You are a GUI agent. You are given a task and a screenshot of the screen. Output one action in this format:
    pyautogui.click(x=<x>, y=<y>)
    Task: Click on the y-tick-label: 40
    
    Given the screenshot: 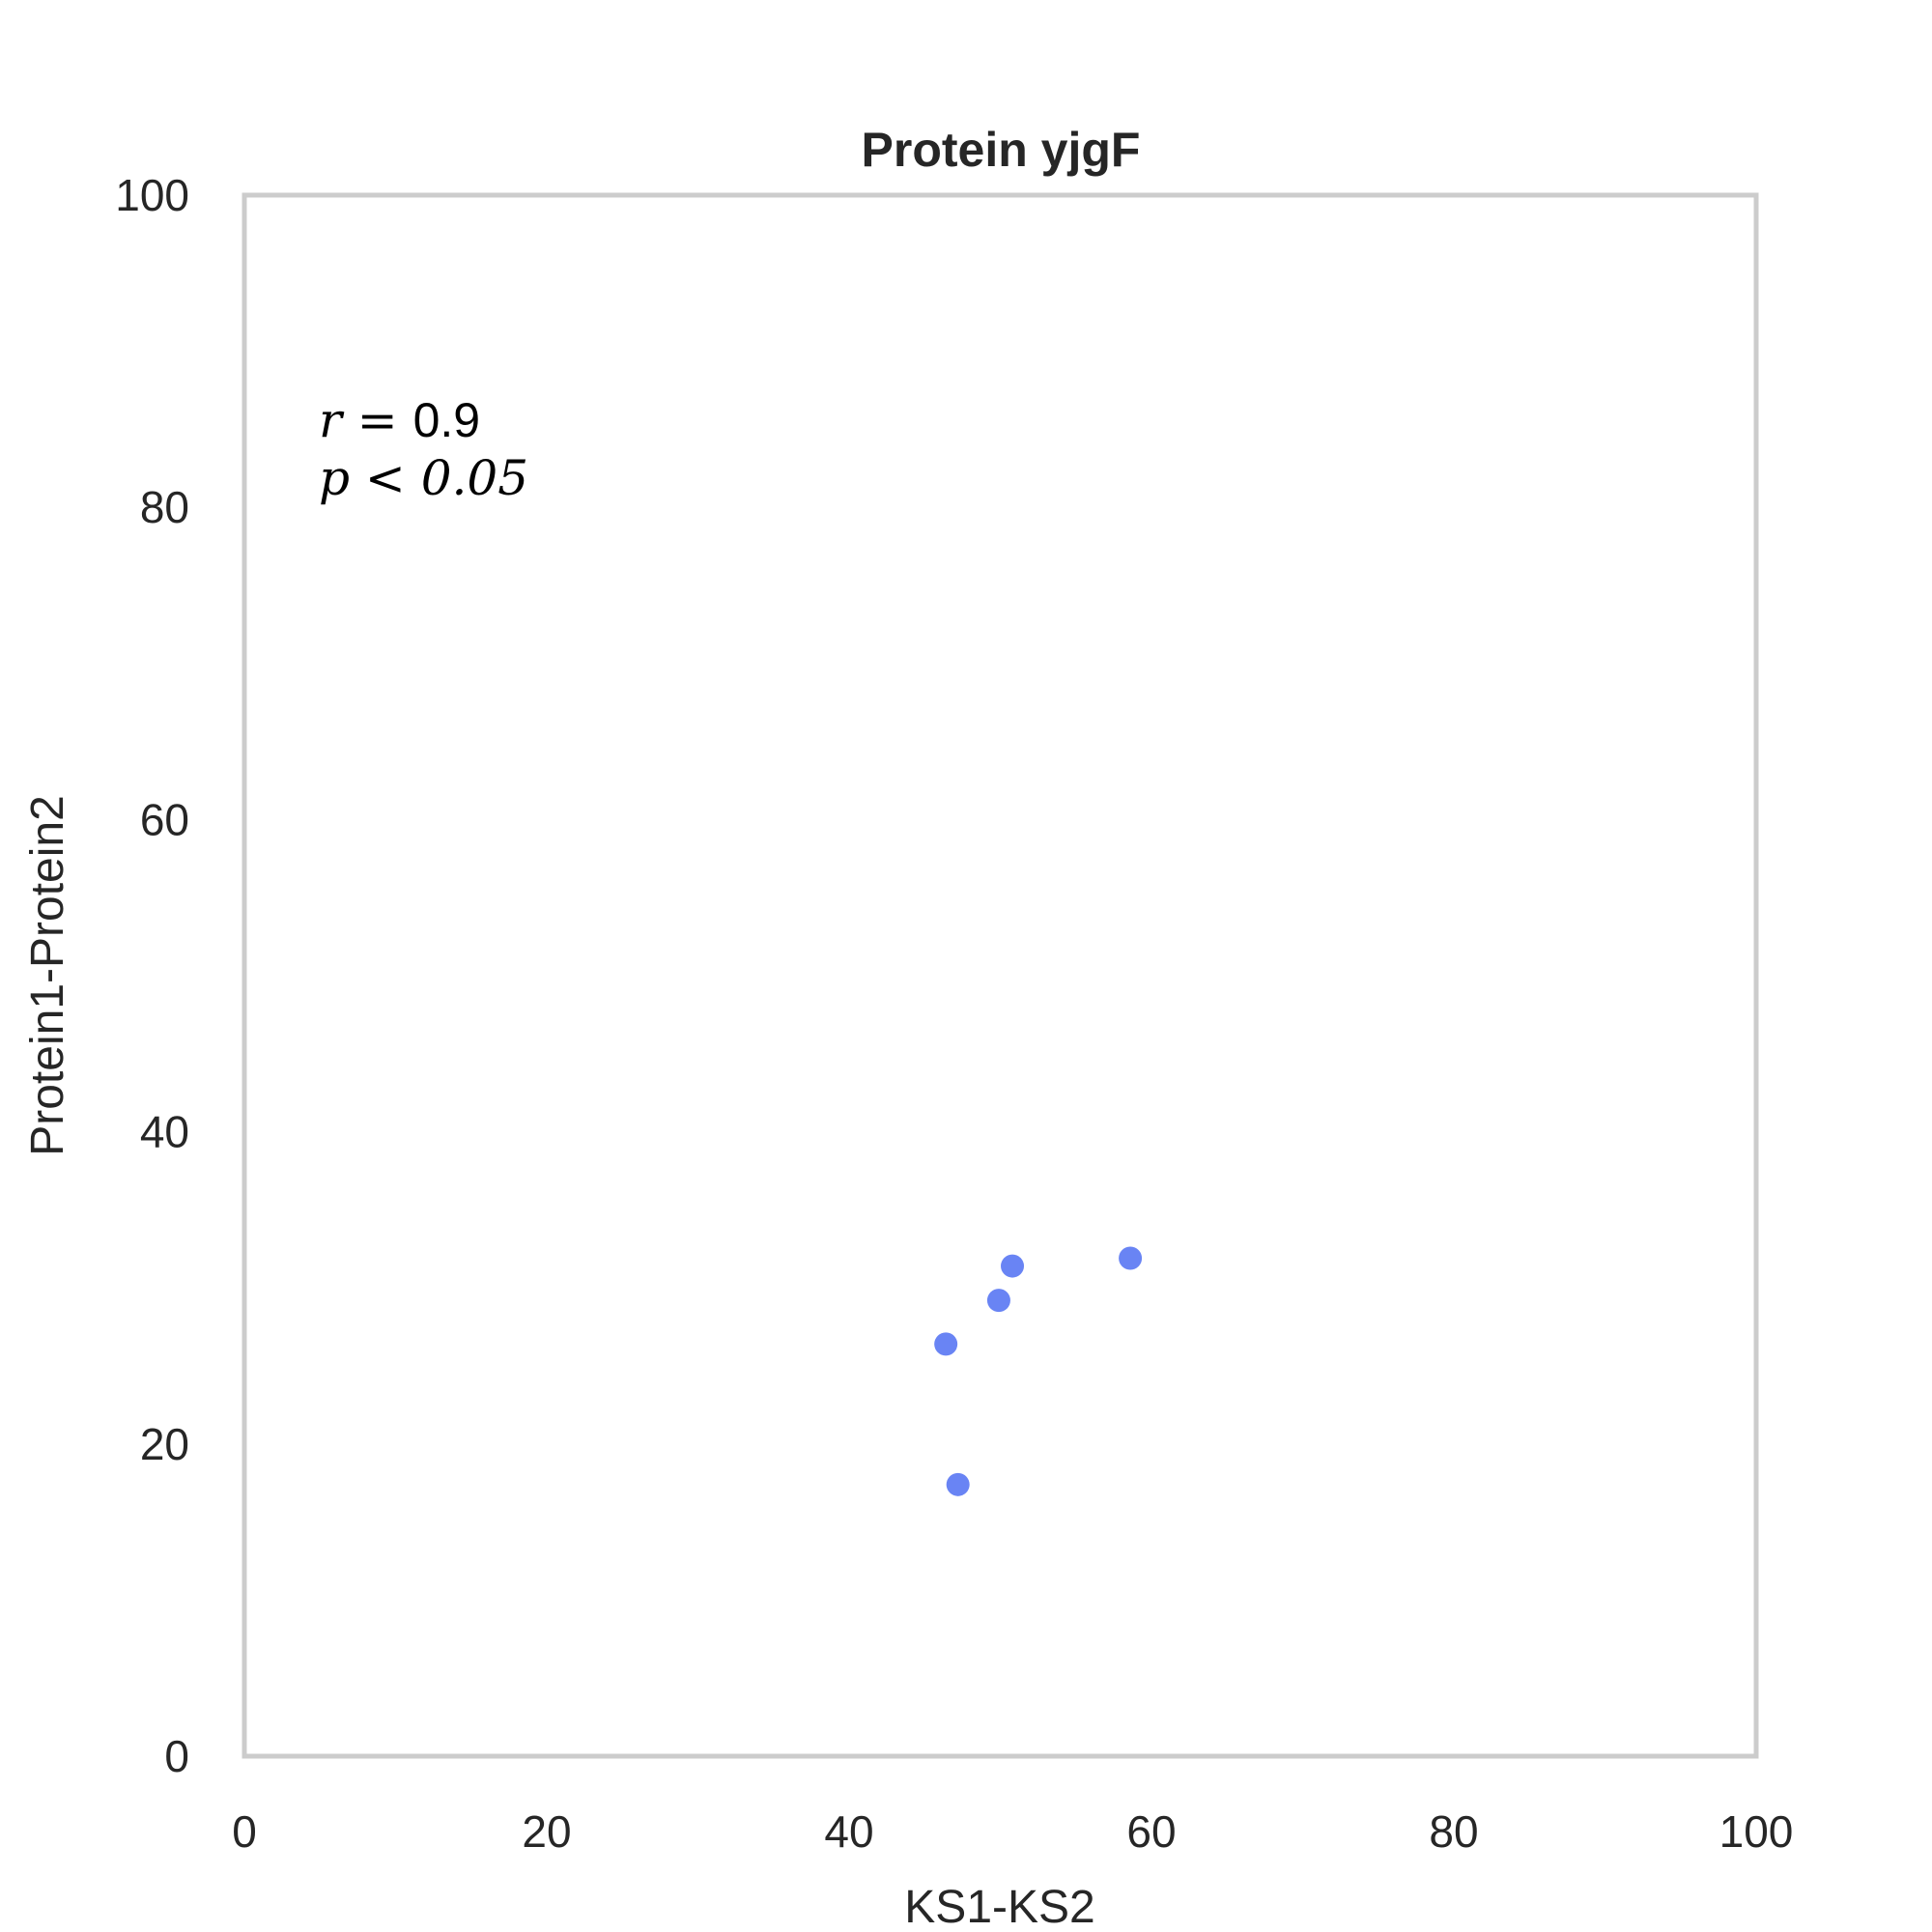 What is the action you would take?
    pyautogui.click(x=164, y=1132)
    